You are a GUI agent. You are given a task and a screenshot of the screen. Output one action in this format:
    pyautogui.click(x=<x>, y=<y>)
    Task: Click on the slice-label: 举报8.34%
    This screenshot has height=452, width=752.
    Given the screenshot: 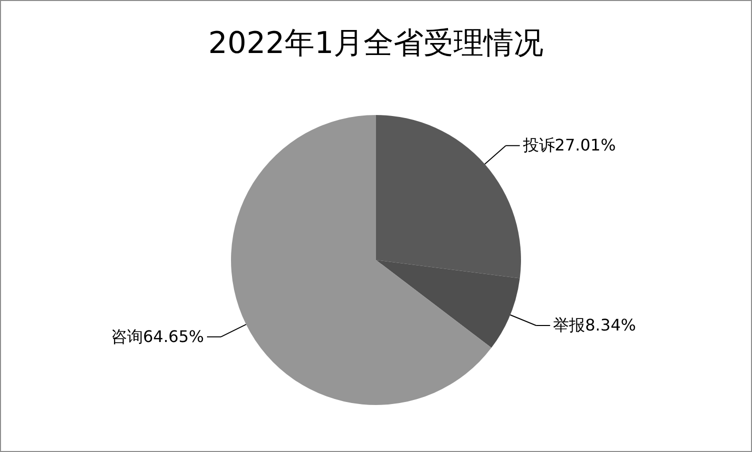 What is the action you would take?
    pyautogui.click(x=594, y=325)
    